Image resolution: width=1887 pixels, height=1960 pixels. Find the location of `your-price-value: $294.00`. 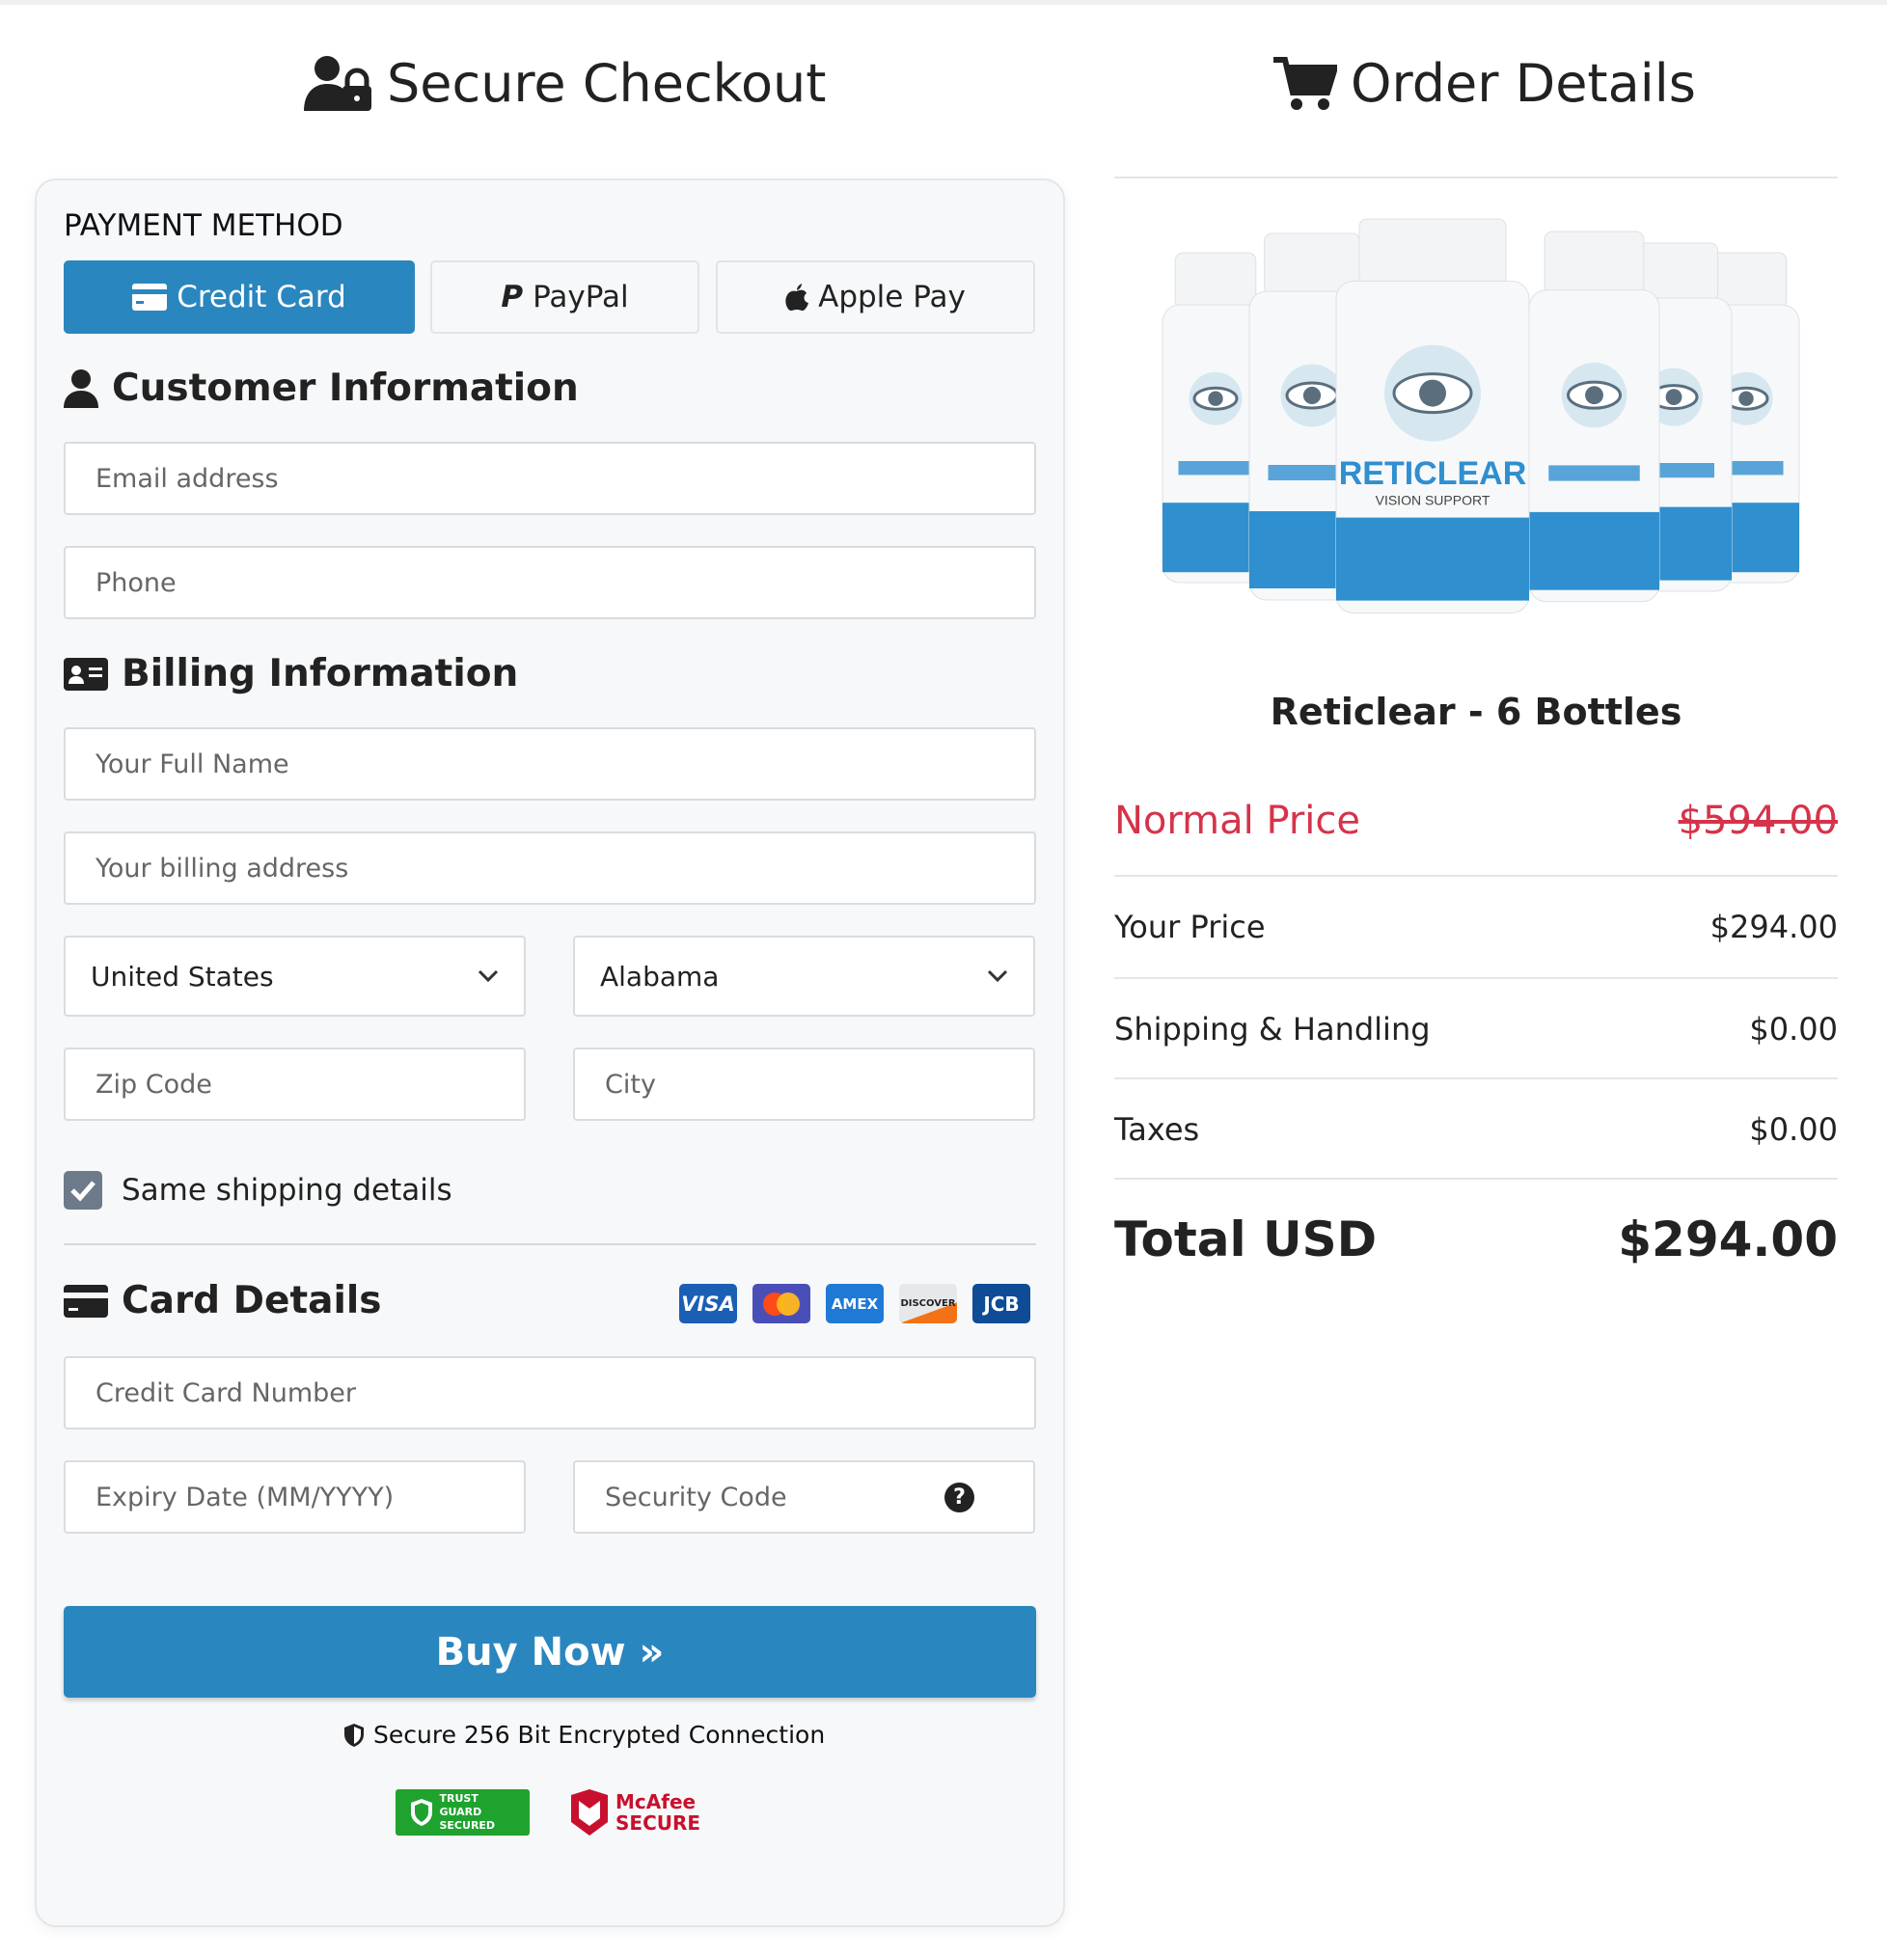

your-price-value: $294.00 is located at coordinates (1773, 927).